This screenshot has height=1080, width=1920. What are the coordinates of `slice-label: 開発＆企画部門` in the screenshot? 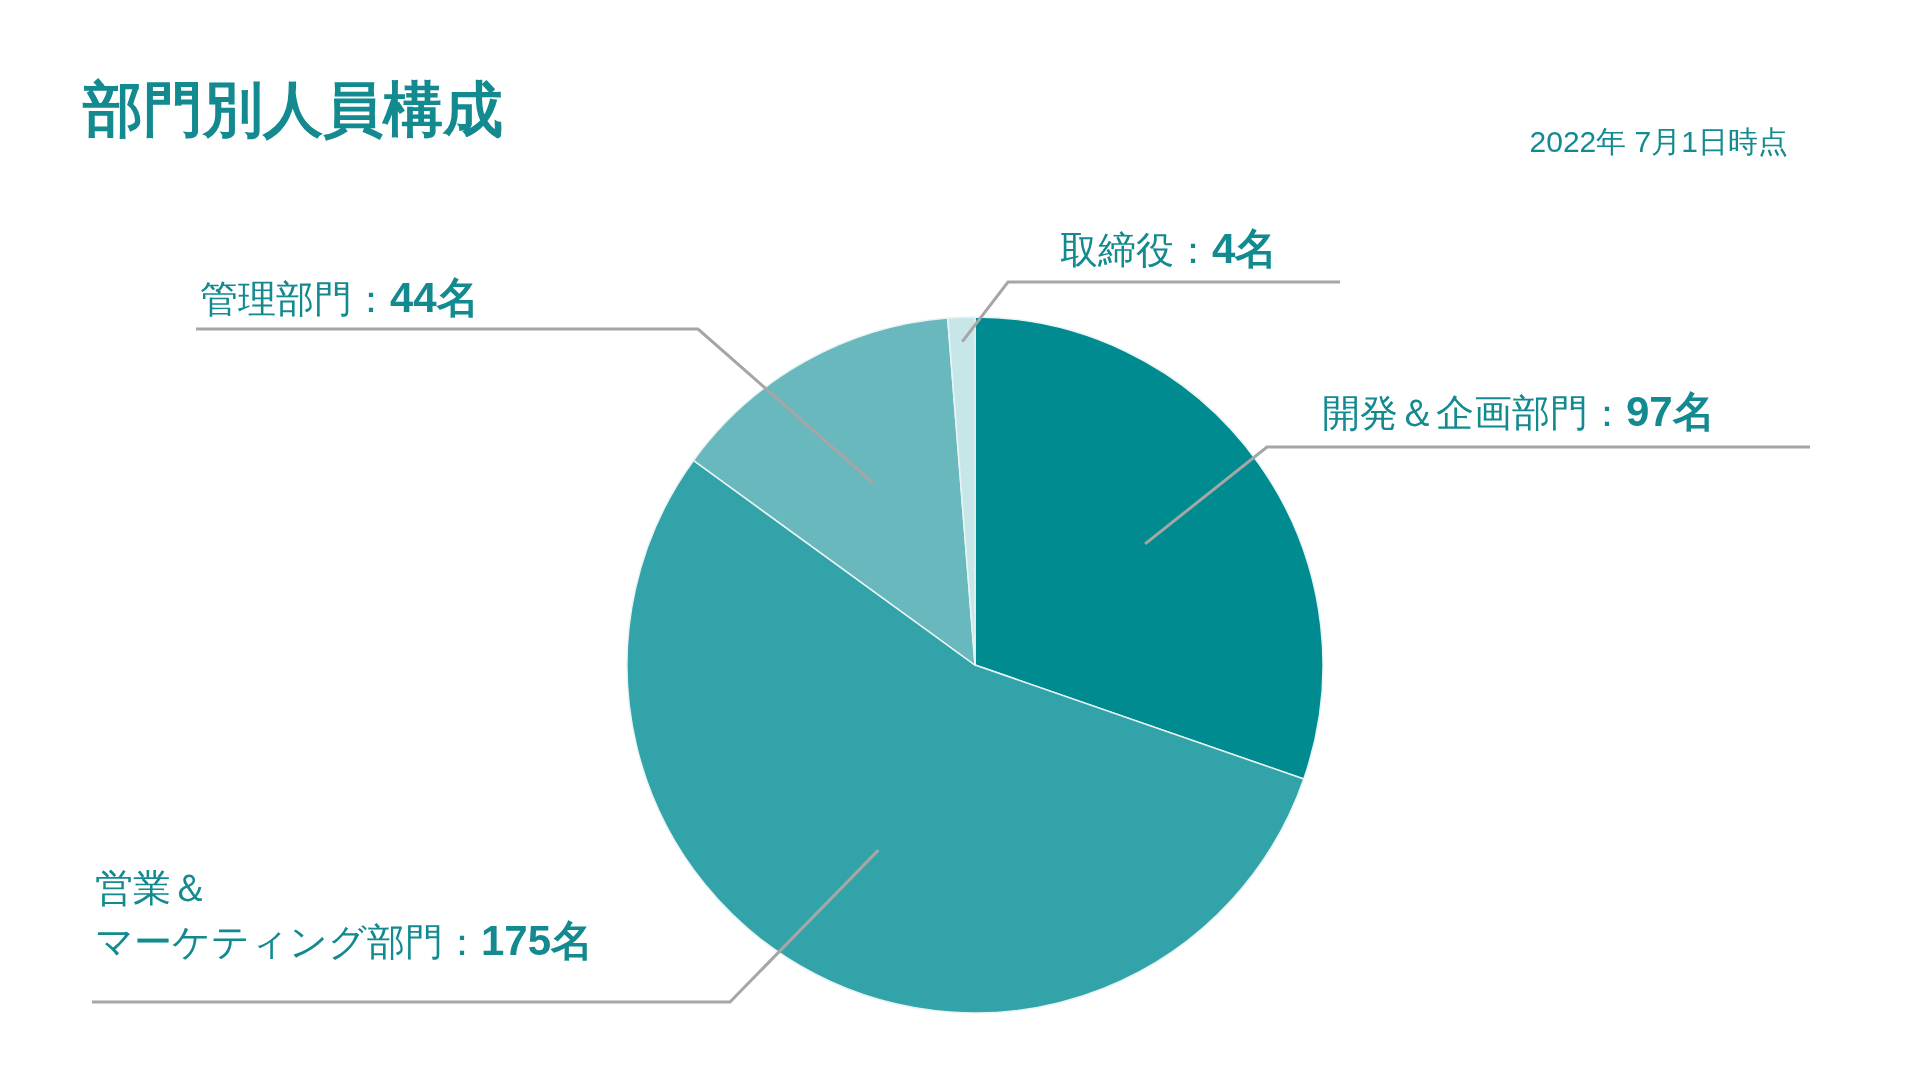 It's located at (1455, 413).